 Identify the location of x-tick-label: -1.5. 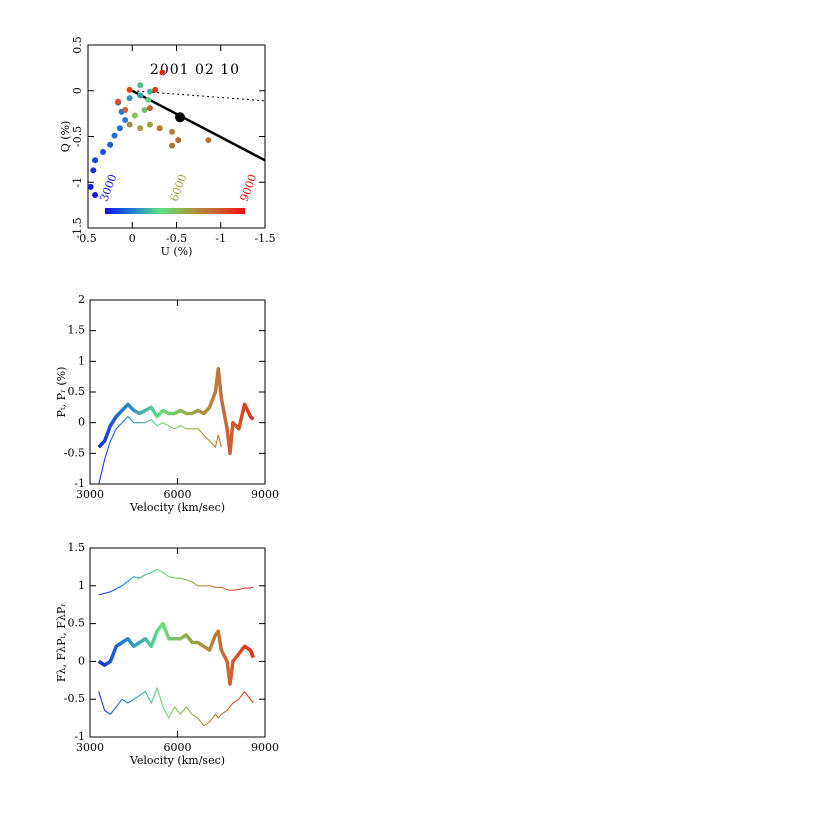
(264, 238).